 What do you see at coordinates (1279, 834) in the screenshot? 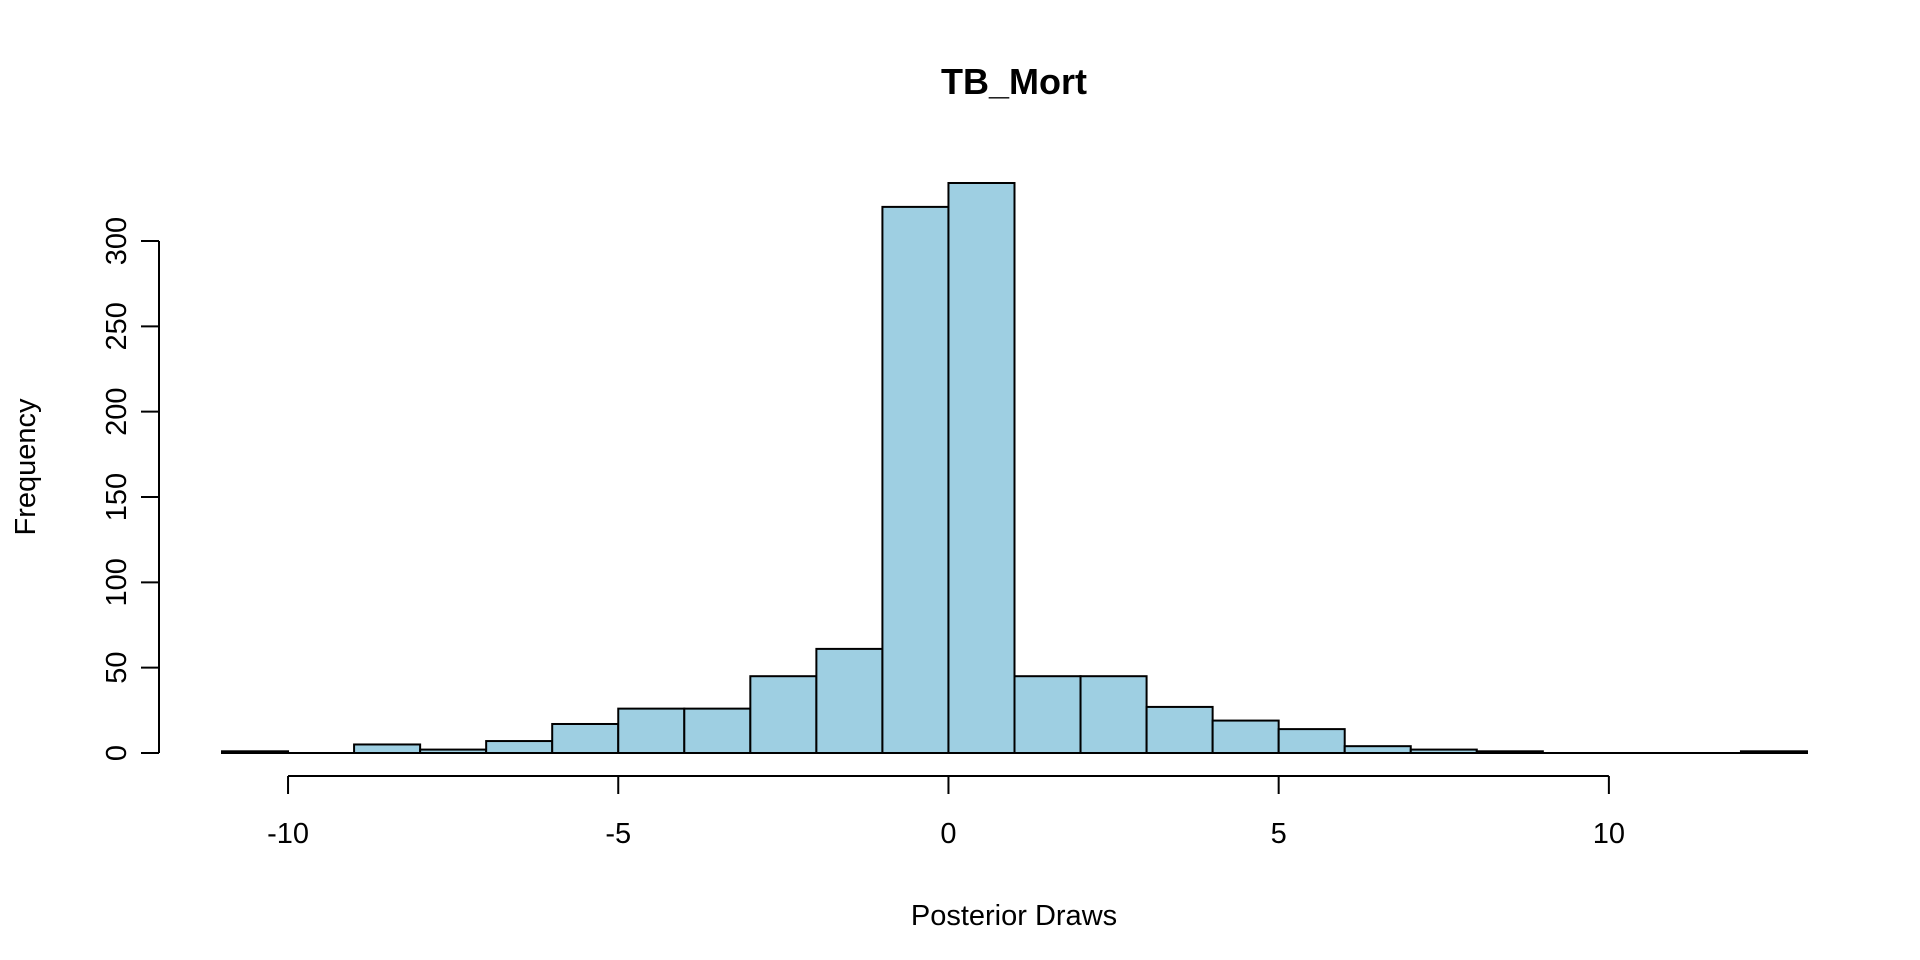
I see `x-tick-label: 5` at bounding box center [1279, 834].